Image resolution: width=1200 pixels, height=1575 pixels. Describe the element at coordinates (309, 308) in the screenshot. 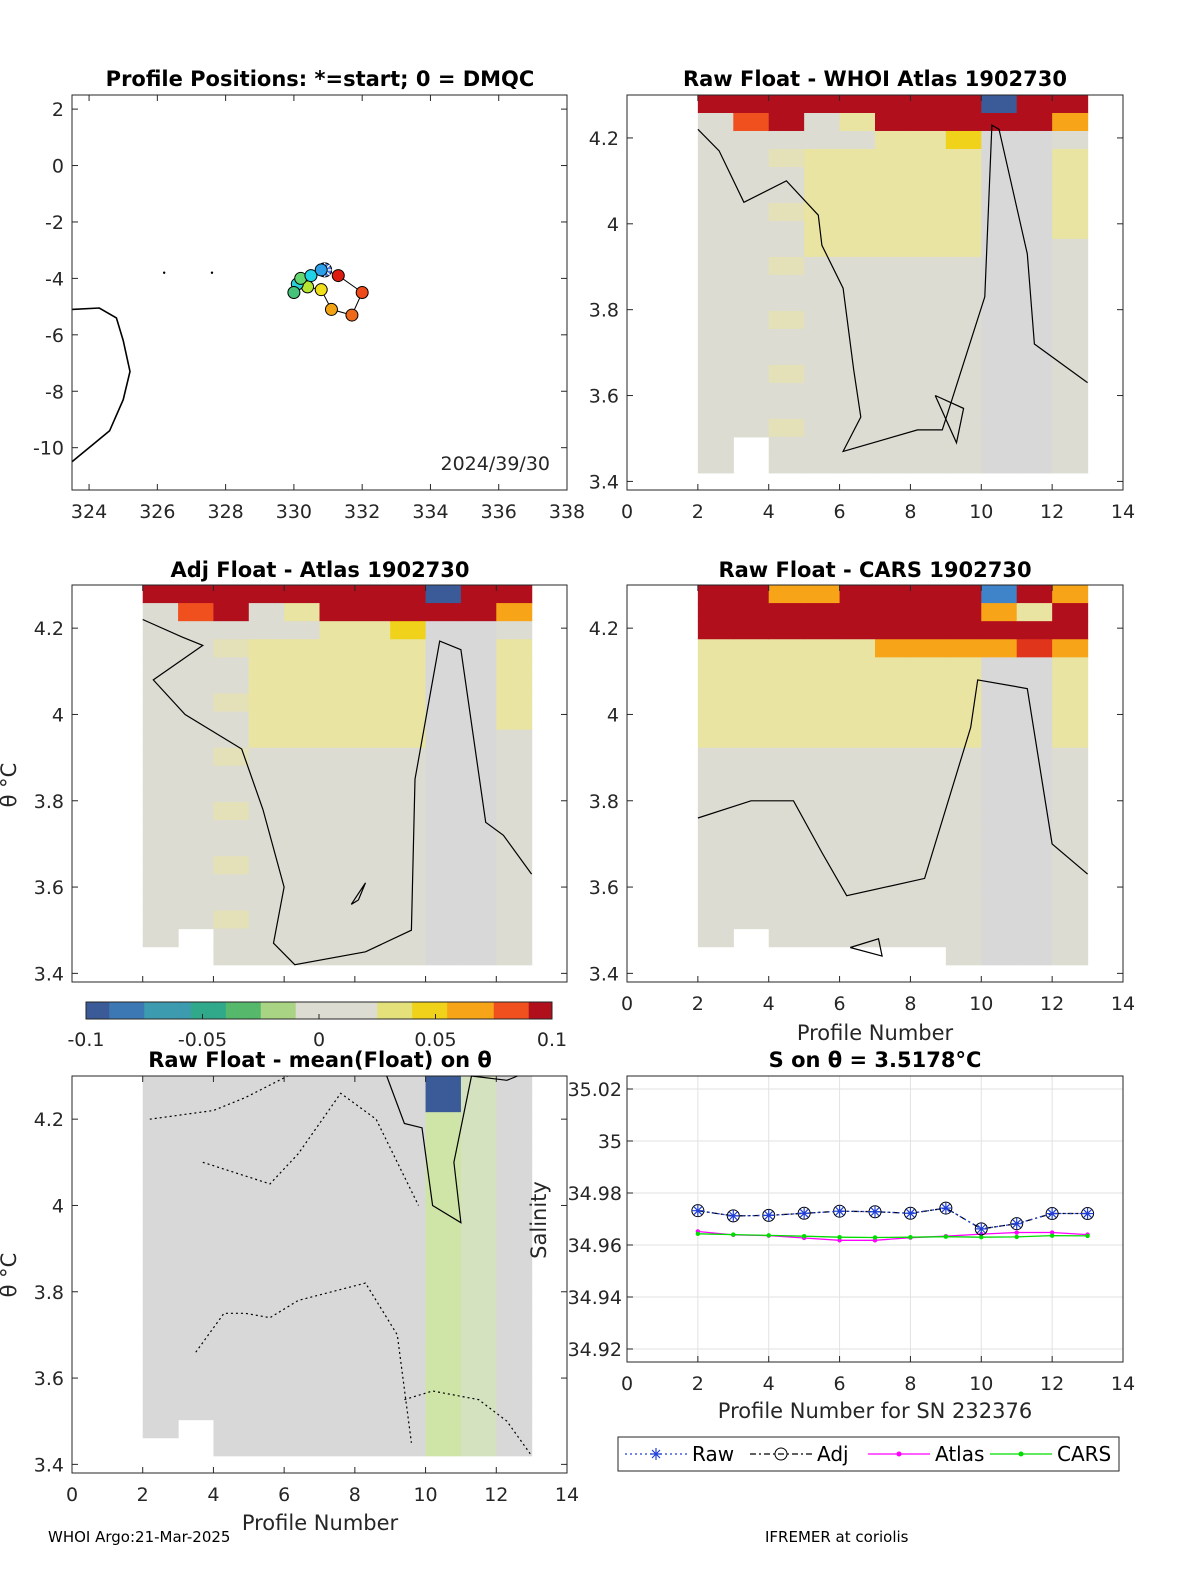

I see `map-panel: 324 326 328 330 332 334 336 338 2 0 -2 -4 -6 -8 -10` at that location.